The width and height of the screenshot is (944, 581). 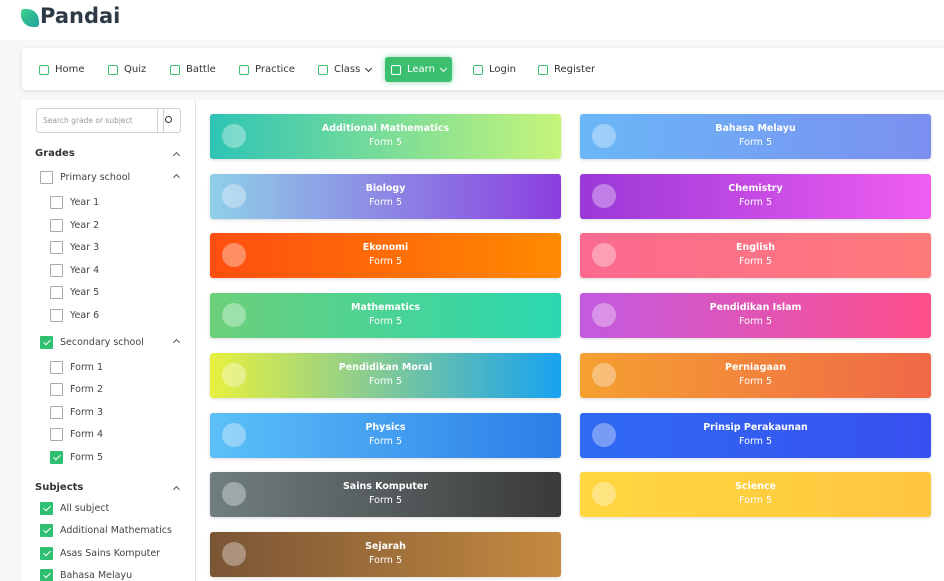 I want to click on subject-card: Chemistry Form 5, so click(x=755, y=196).